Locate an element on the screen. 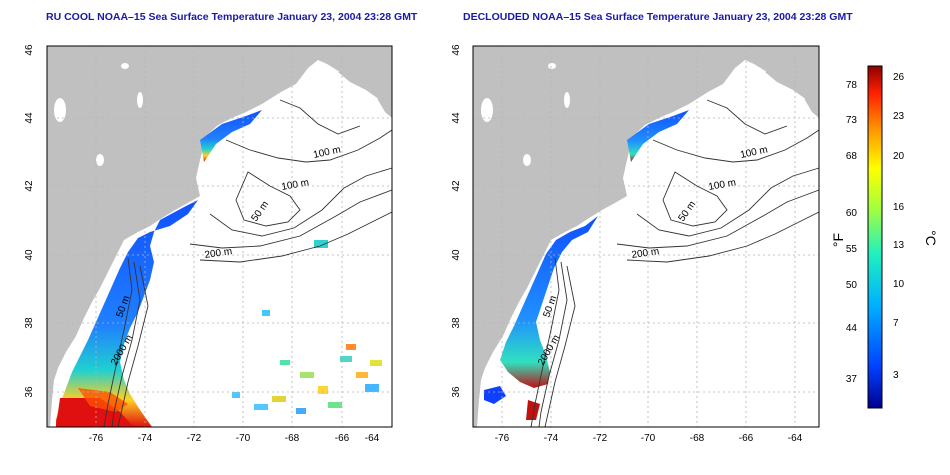  f-tick-label: 37 is located at coordinates (852, 379).